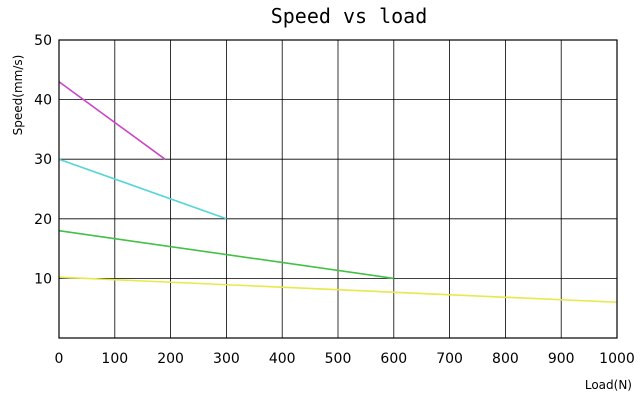  I want to click on x-tick-labels: 0 100 200 300 400 500 600 700 800 900 1000, so click(345, 359).